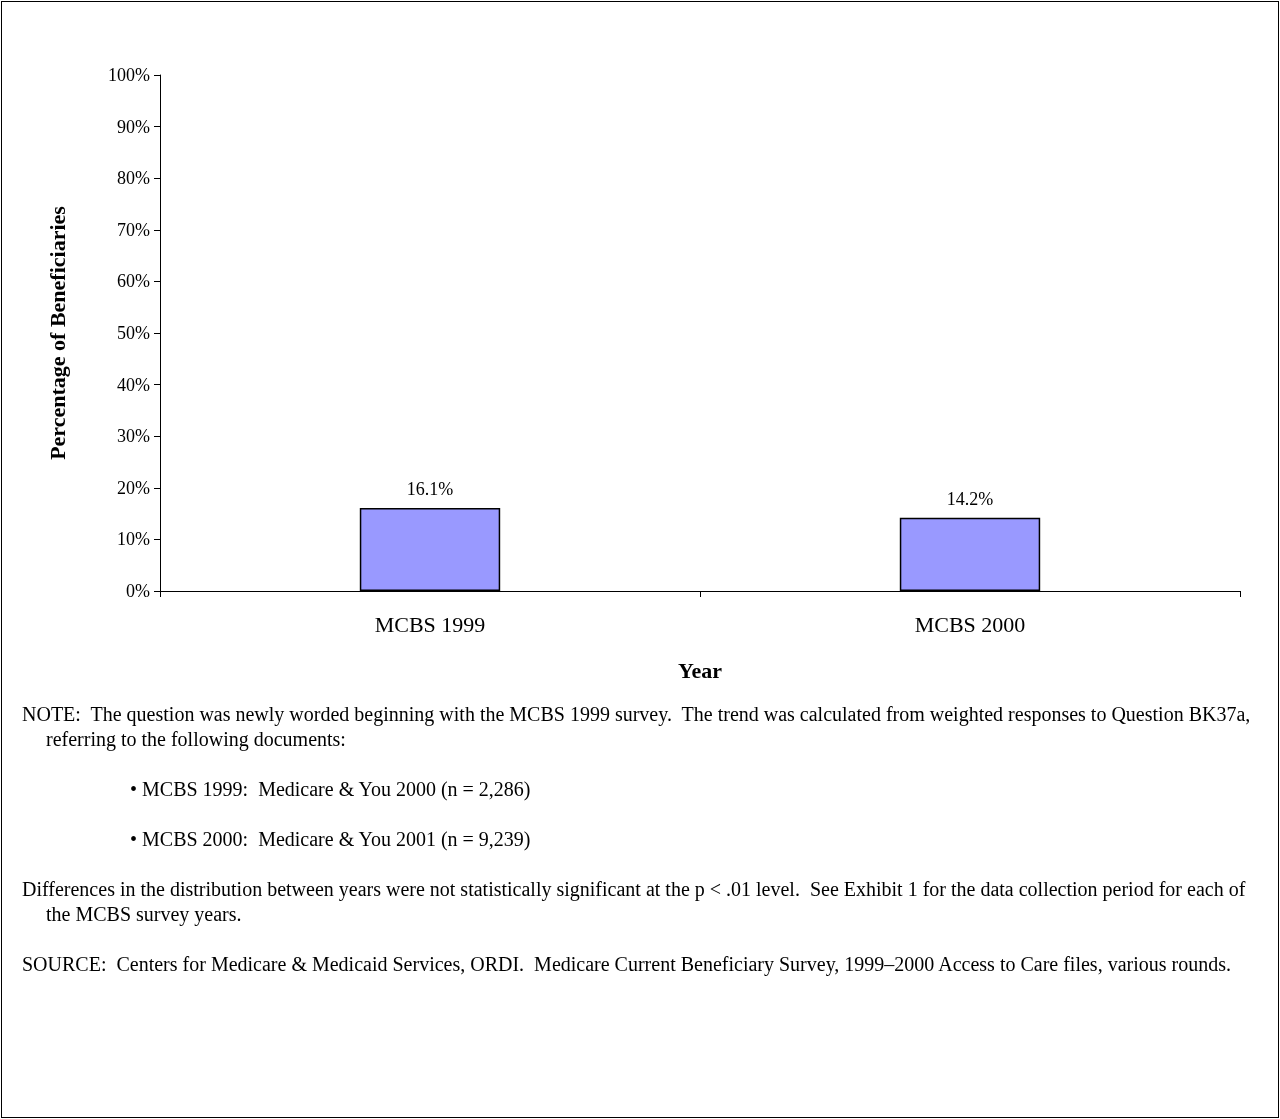 The height and width of the screenshot is (1119, 1280). I want to click on text: Differences in the distribution between years were not statistically significant at the p < .01 level. See Exhibit 1 for the data collection period for each of the MCBS survey years., so click(634, 902).